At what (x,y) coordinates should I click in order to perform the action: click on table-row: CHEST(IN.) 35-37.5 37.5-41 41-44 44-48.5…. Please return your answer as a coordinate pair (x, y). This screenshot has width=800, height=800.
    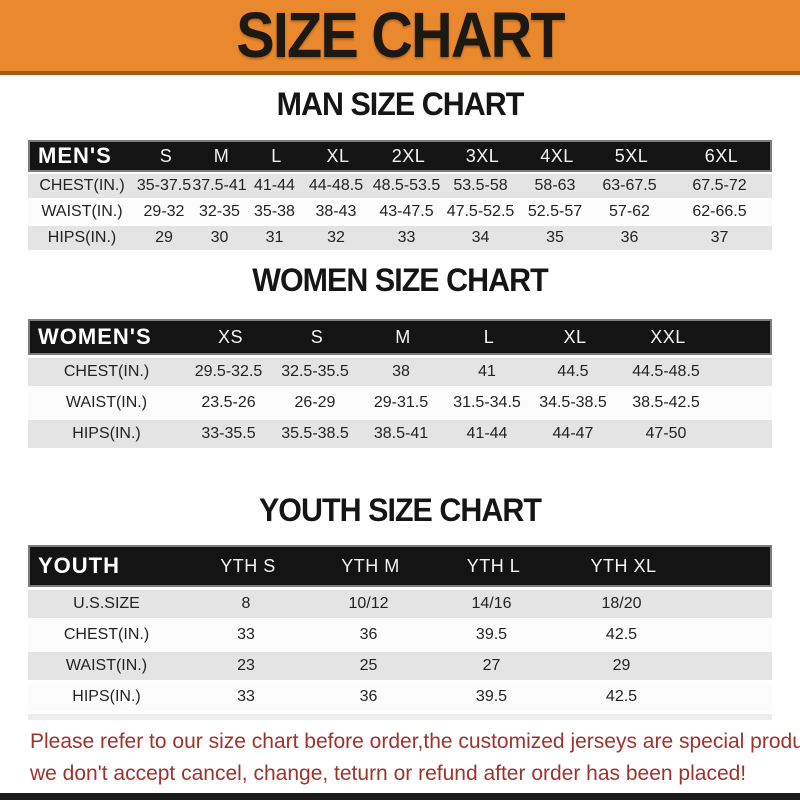
    Looking at the image, I should click on (400, 185).